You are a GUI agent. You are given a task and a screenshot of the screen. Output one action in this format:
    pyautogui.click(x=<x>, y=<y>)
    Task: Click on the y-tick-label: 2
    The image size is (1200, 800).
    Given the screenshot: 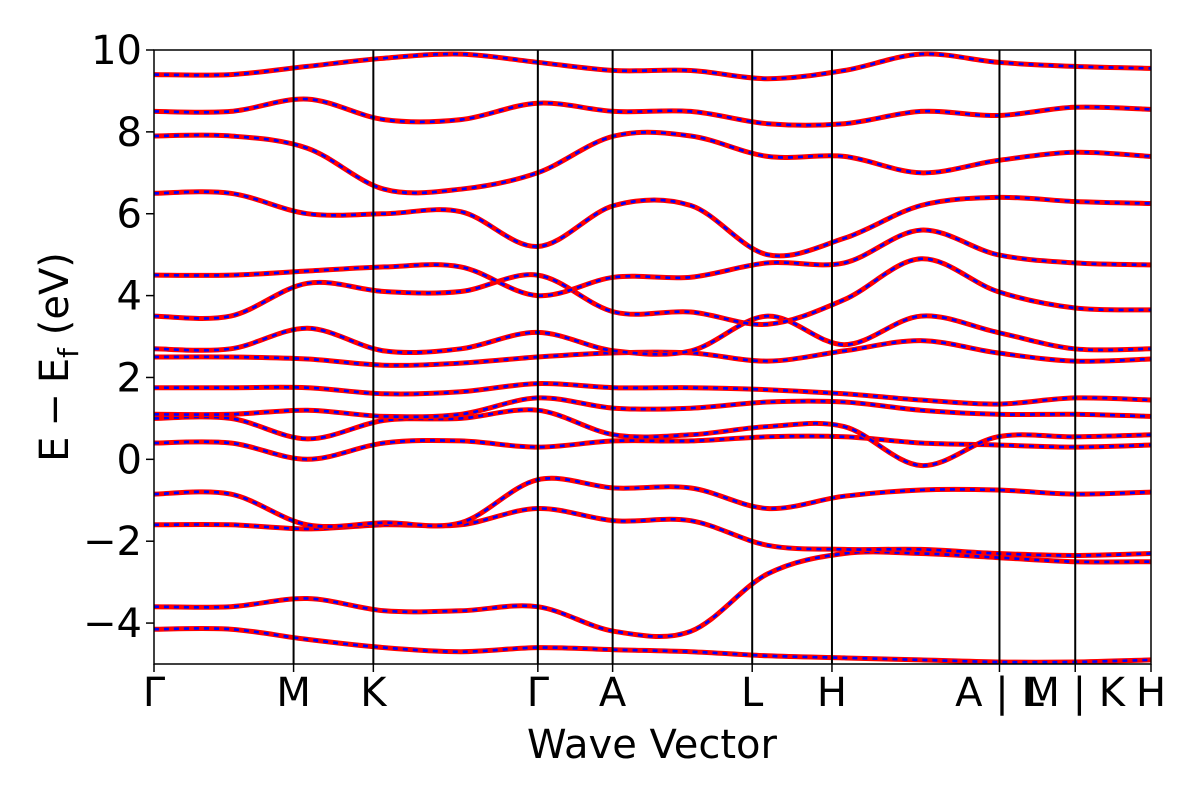 What is the action you would take?
    pyautogui.click(x=129, y=378)
    